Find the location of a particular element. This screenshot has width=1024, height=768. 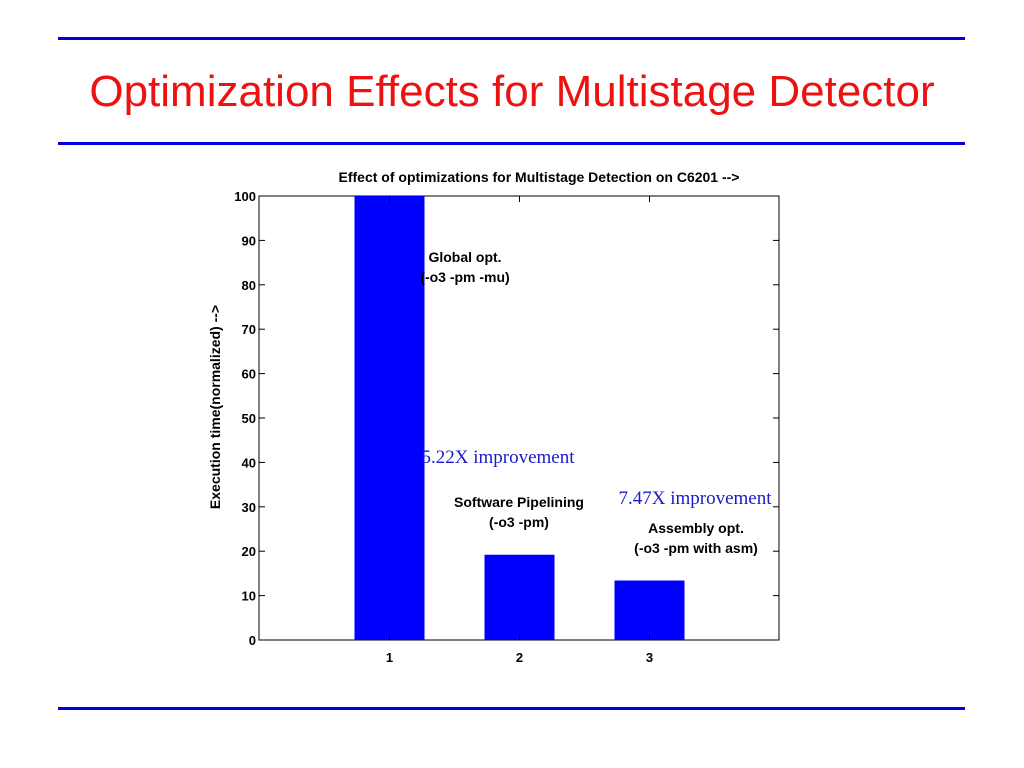

annotation-assembly-opt: Assembly opt. (-o3 -pm with asm) is located at coordinates (696, 538).